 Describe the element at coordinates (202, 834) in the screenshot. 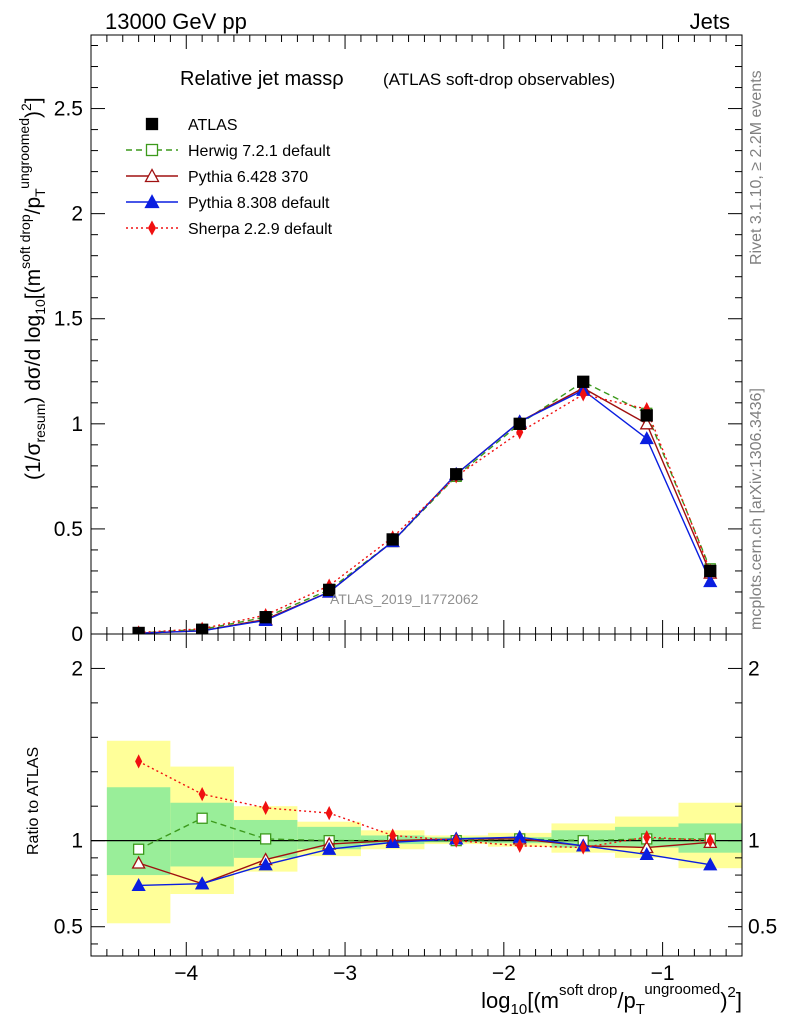

I see `ratio-band-inner` at that location.